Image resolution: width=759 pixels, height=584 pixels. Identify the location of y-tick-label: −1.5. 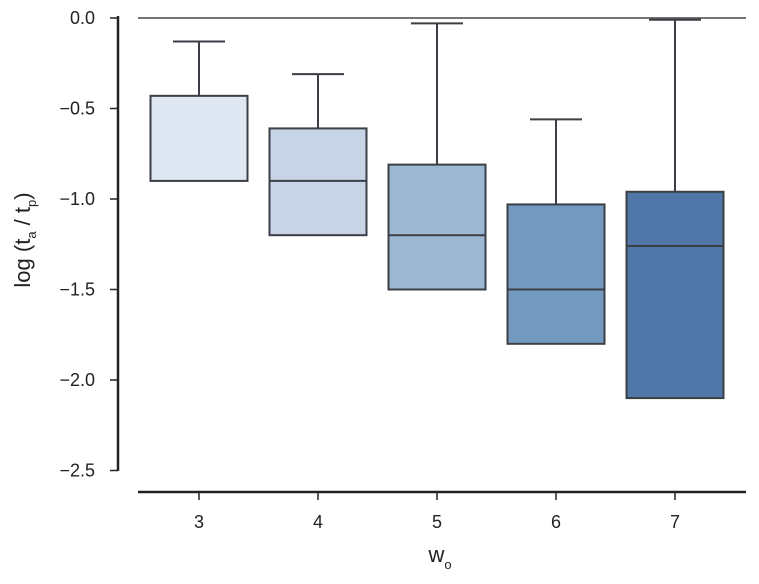
(77, 290).